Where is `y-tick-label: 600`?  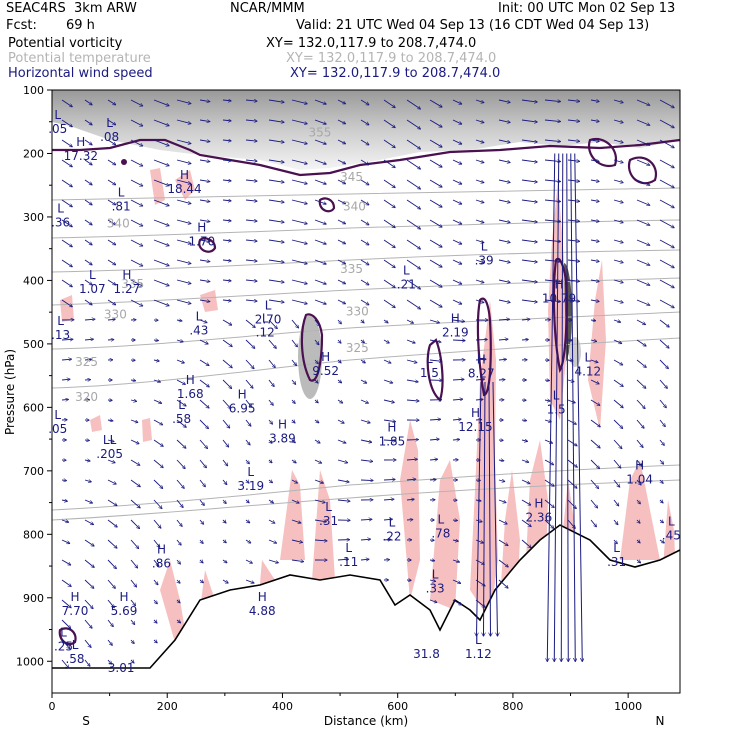
y-tick-label: 600 is located at coordinates (33, 407).